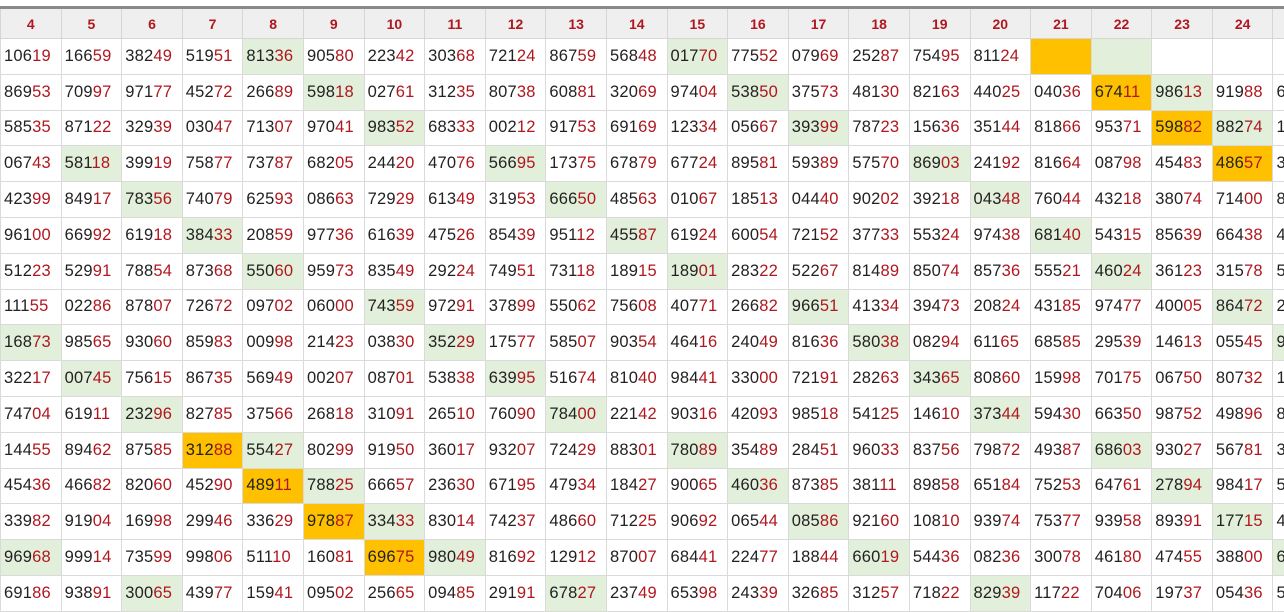 Image resolution: width=1284 pixels, height=612 pixels. I want to click on column-header: 12, so click(515, 24).